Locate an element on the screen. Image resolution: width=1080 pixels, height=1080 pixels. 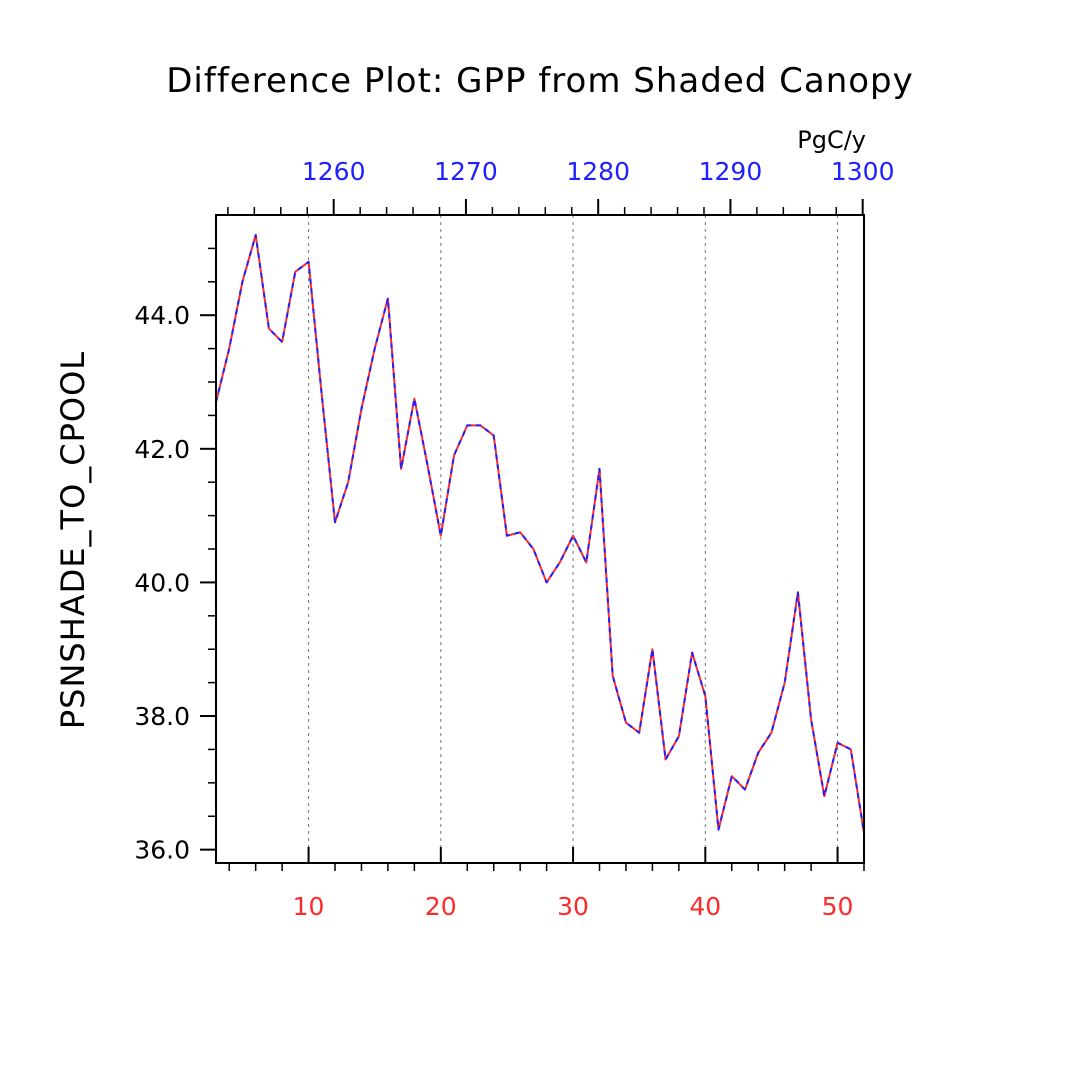
x-bottom-tick-label: 20 is located at coordinates (441, 906).